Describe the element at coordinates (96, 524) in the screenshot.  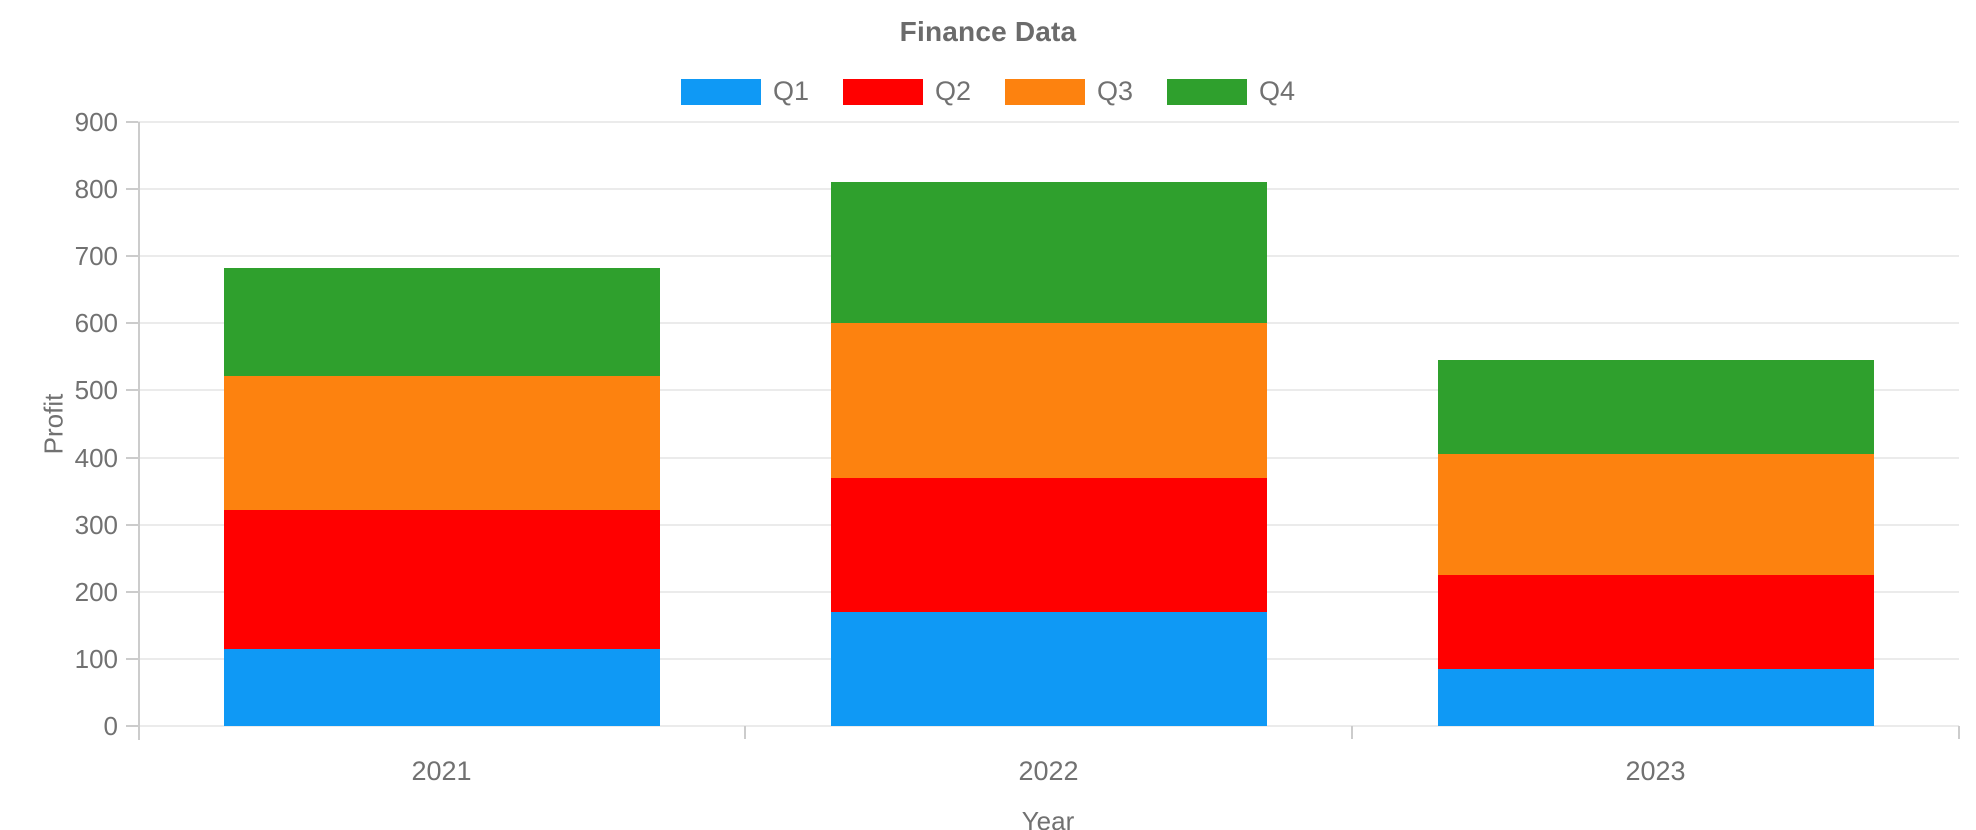
I see `y-tick-label-300: 300` at that location.